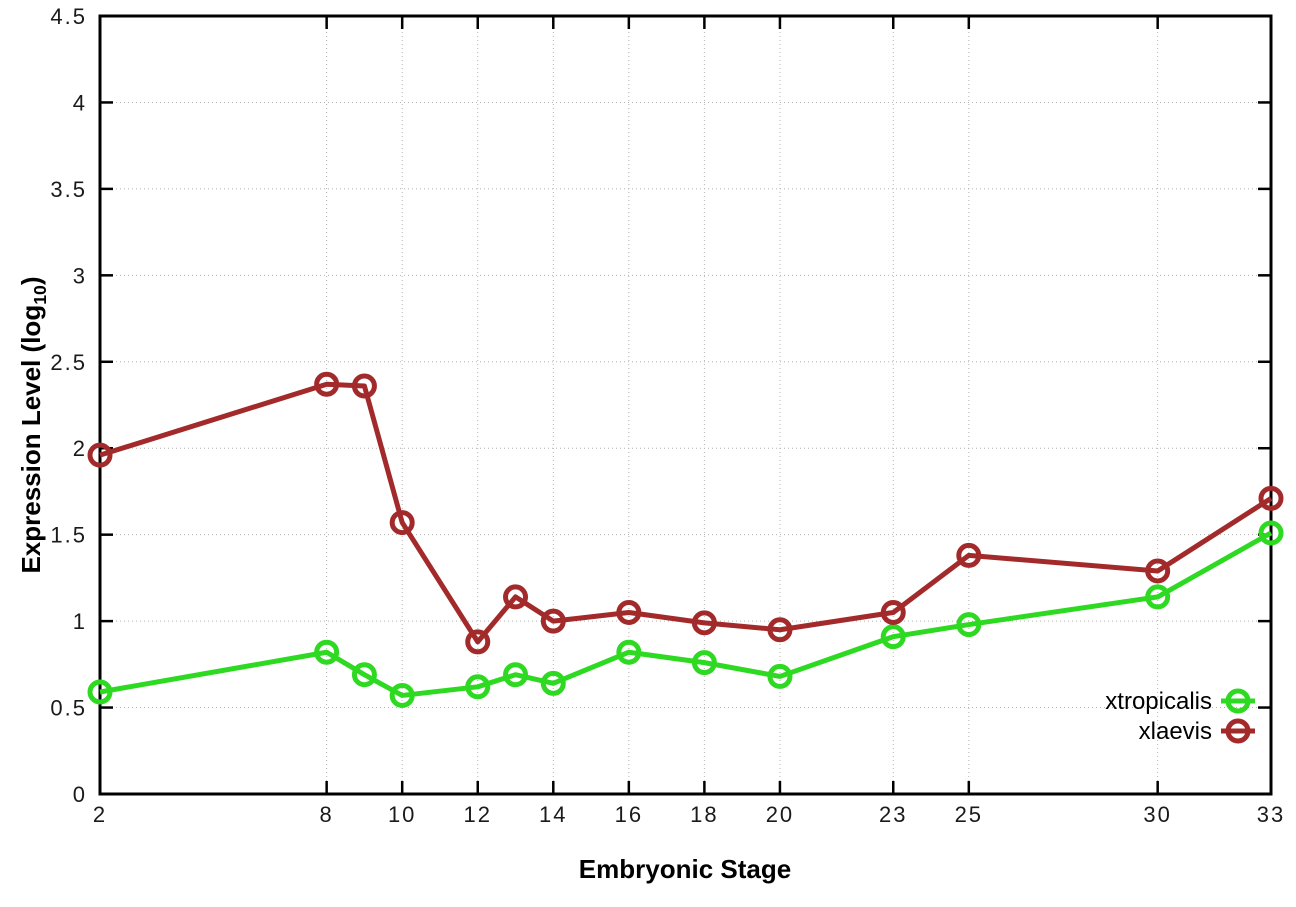 Image resolution: width=1296 pixels, height=907 pixels. What do you see at coordinates (100, 814) in the screenshot?
I see `x-tick-label: 2` at bounding box center [100, 814].